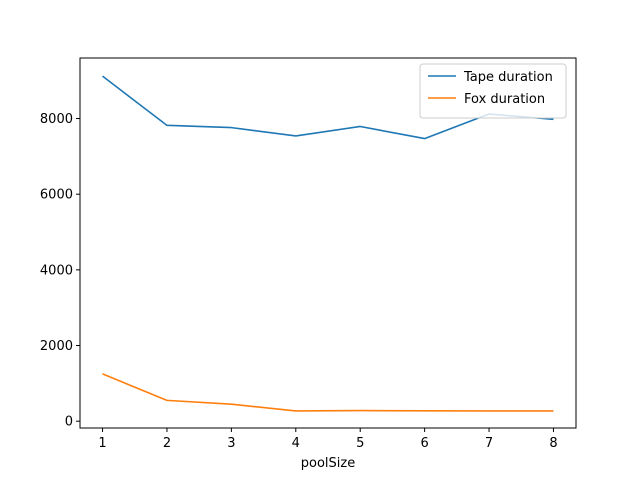  What do you see at coordinates (69, 422) in the screenshot?
I see `y-tick-label: 0` at bounding box center [69, 422].